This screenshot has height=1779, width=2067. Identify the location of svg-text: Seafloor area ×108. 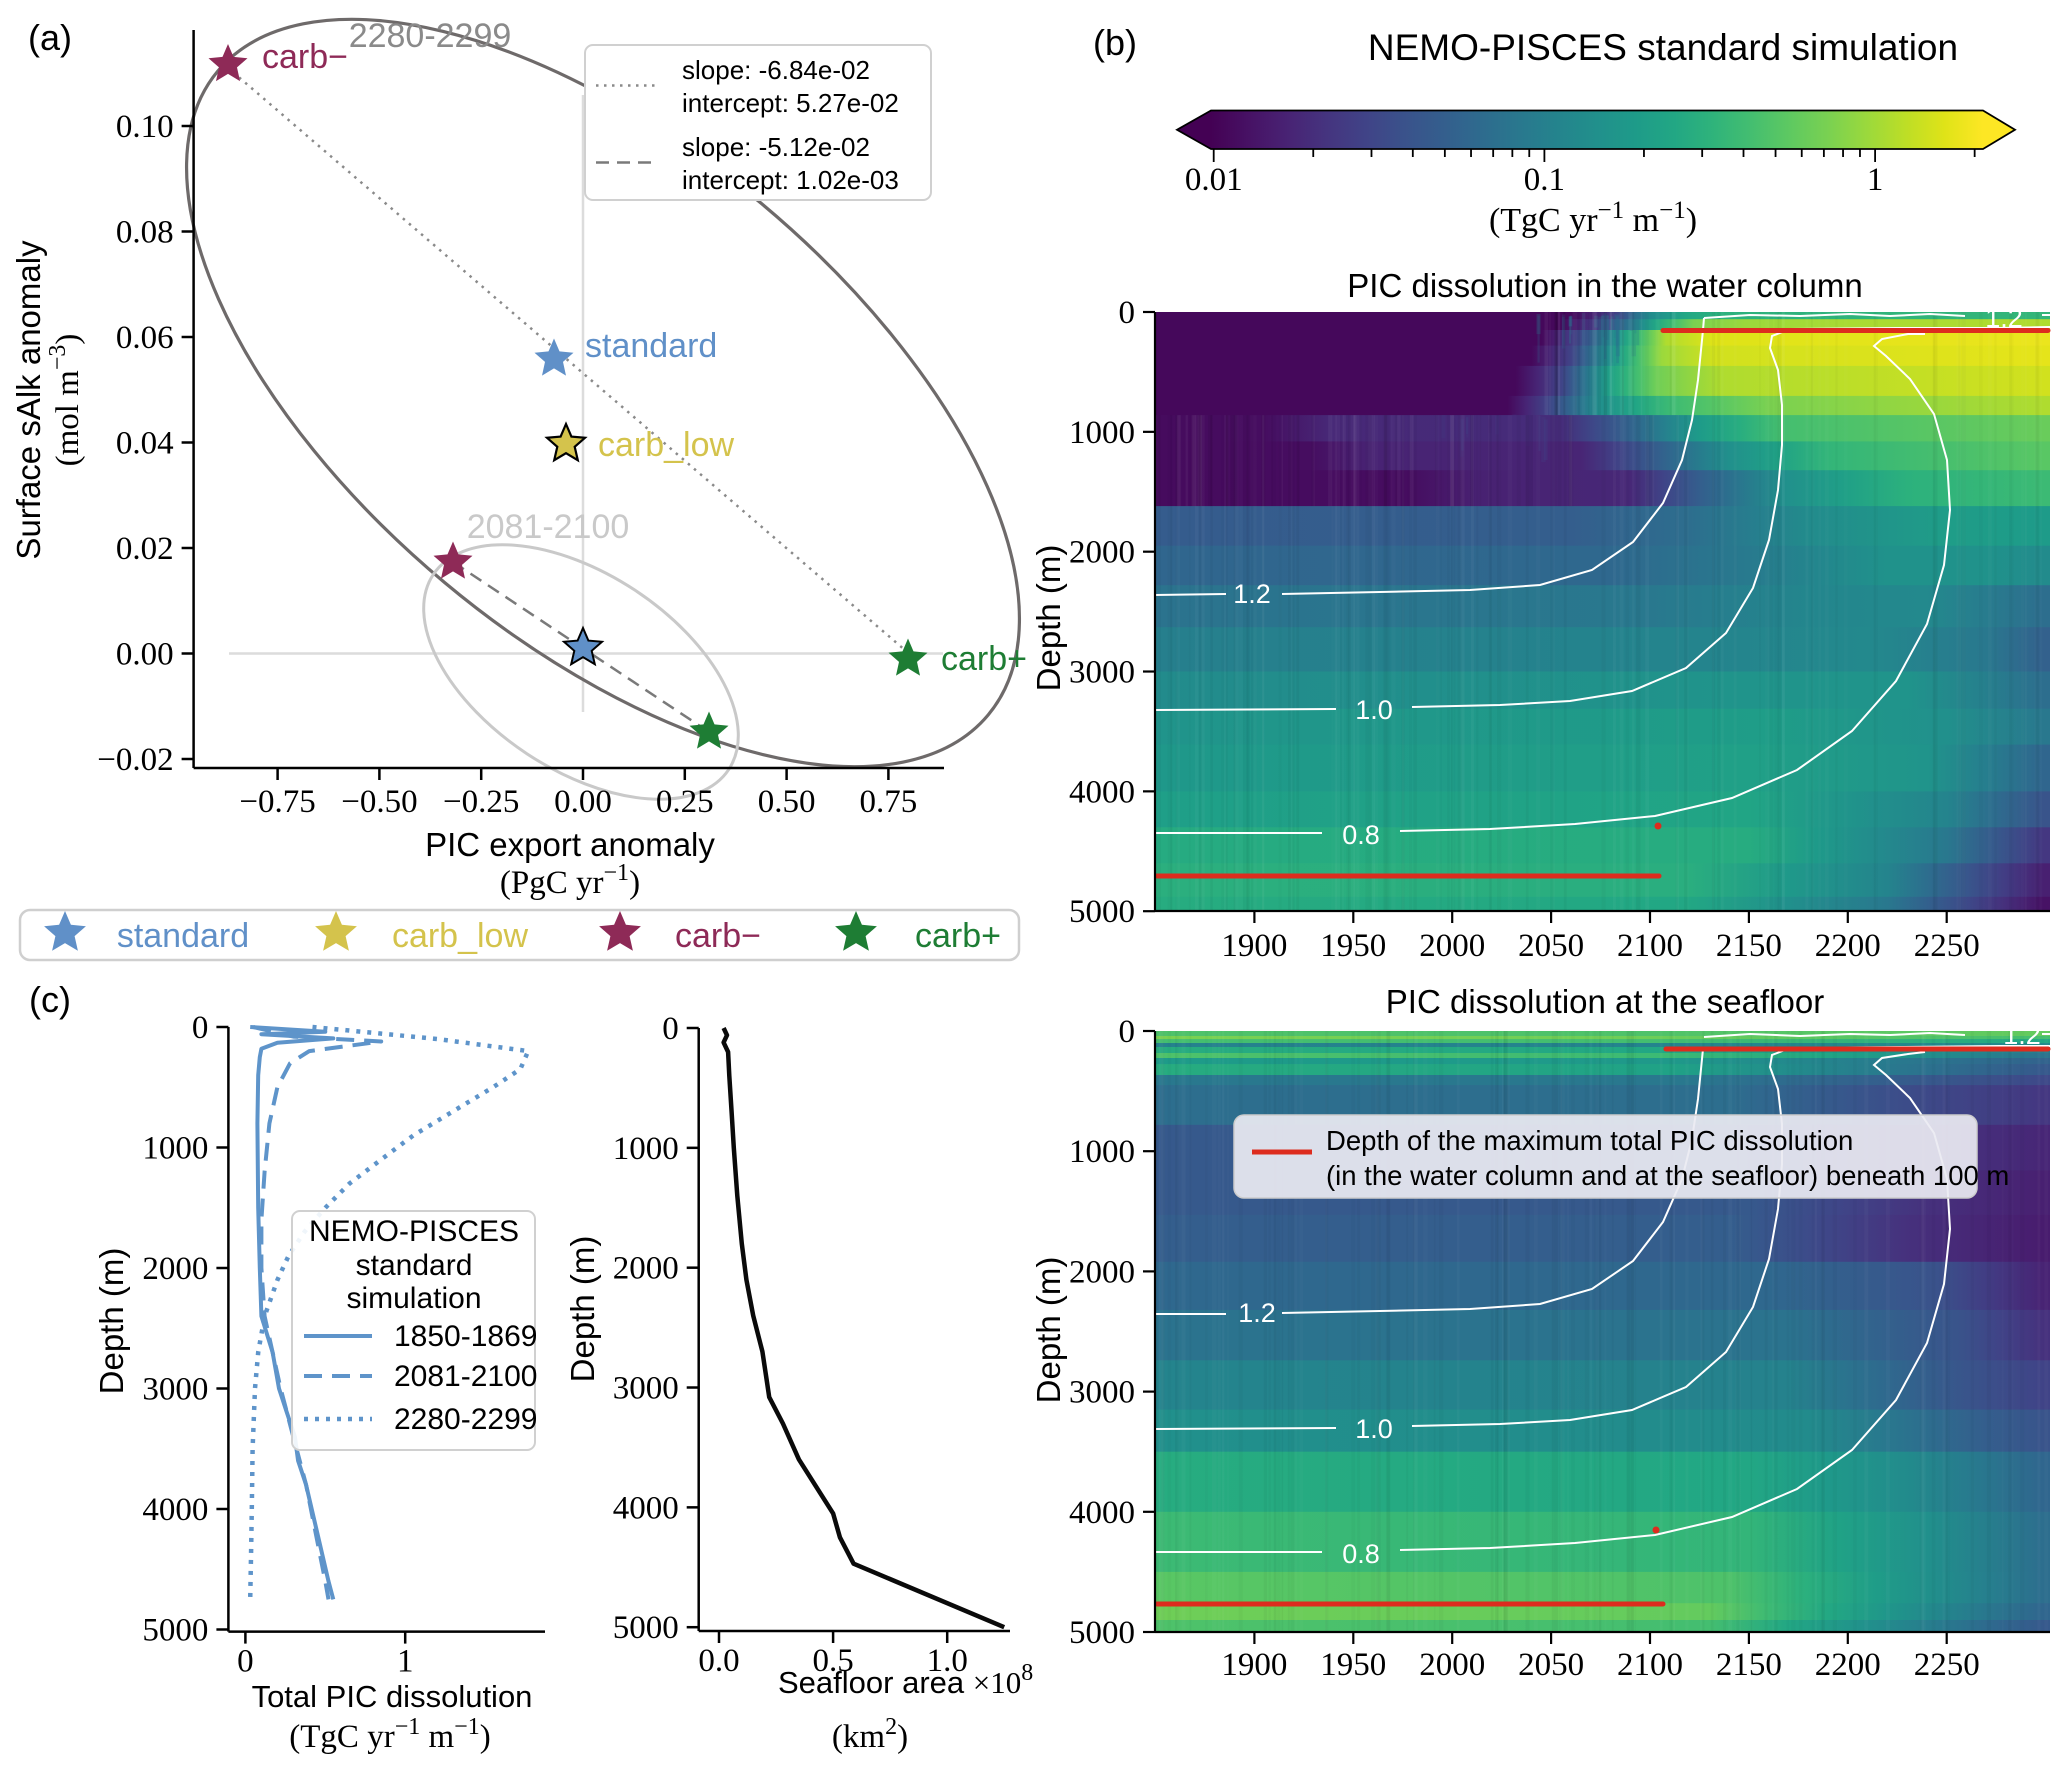
(905, 1680).